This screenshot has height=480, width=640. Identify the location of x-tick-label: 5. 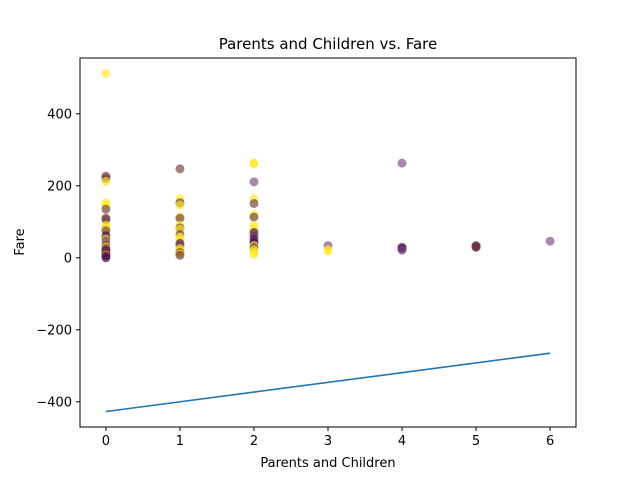
(476, 441).